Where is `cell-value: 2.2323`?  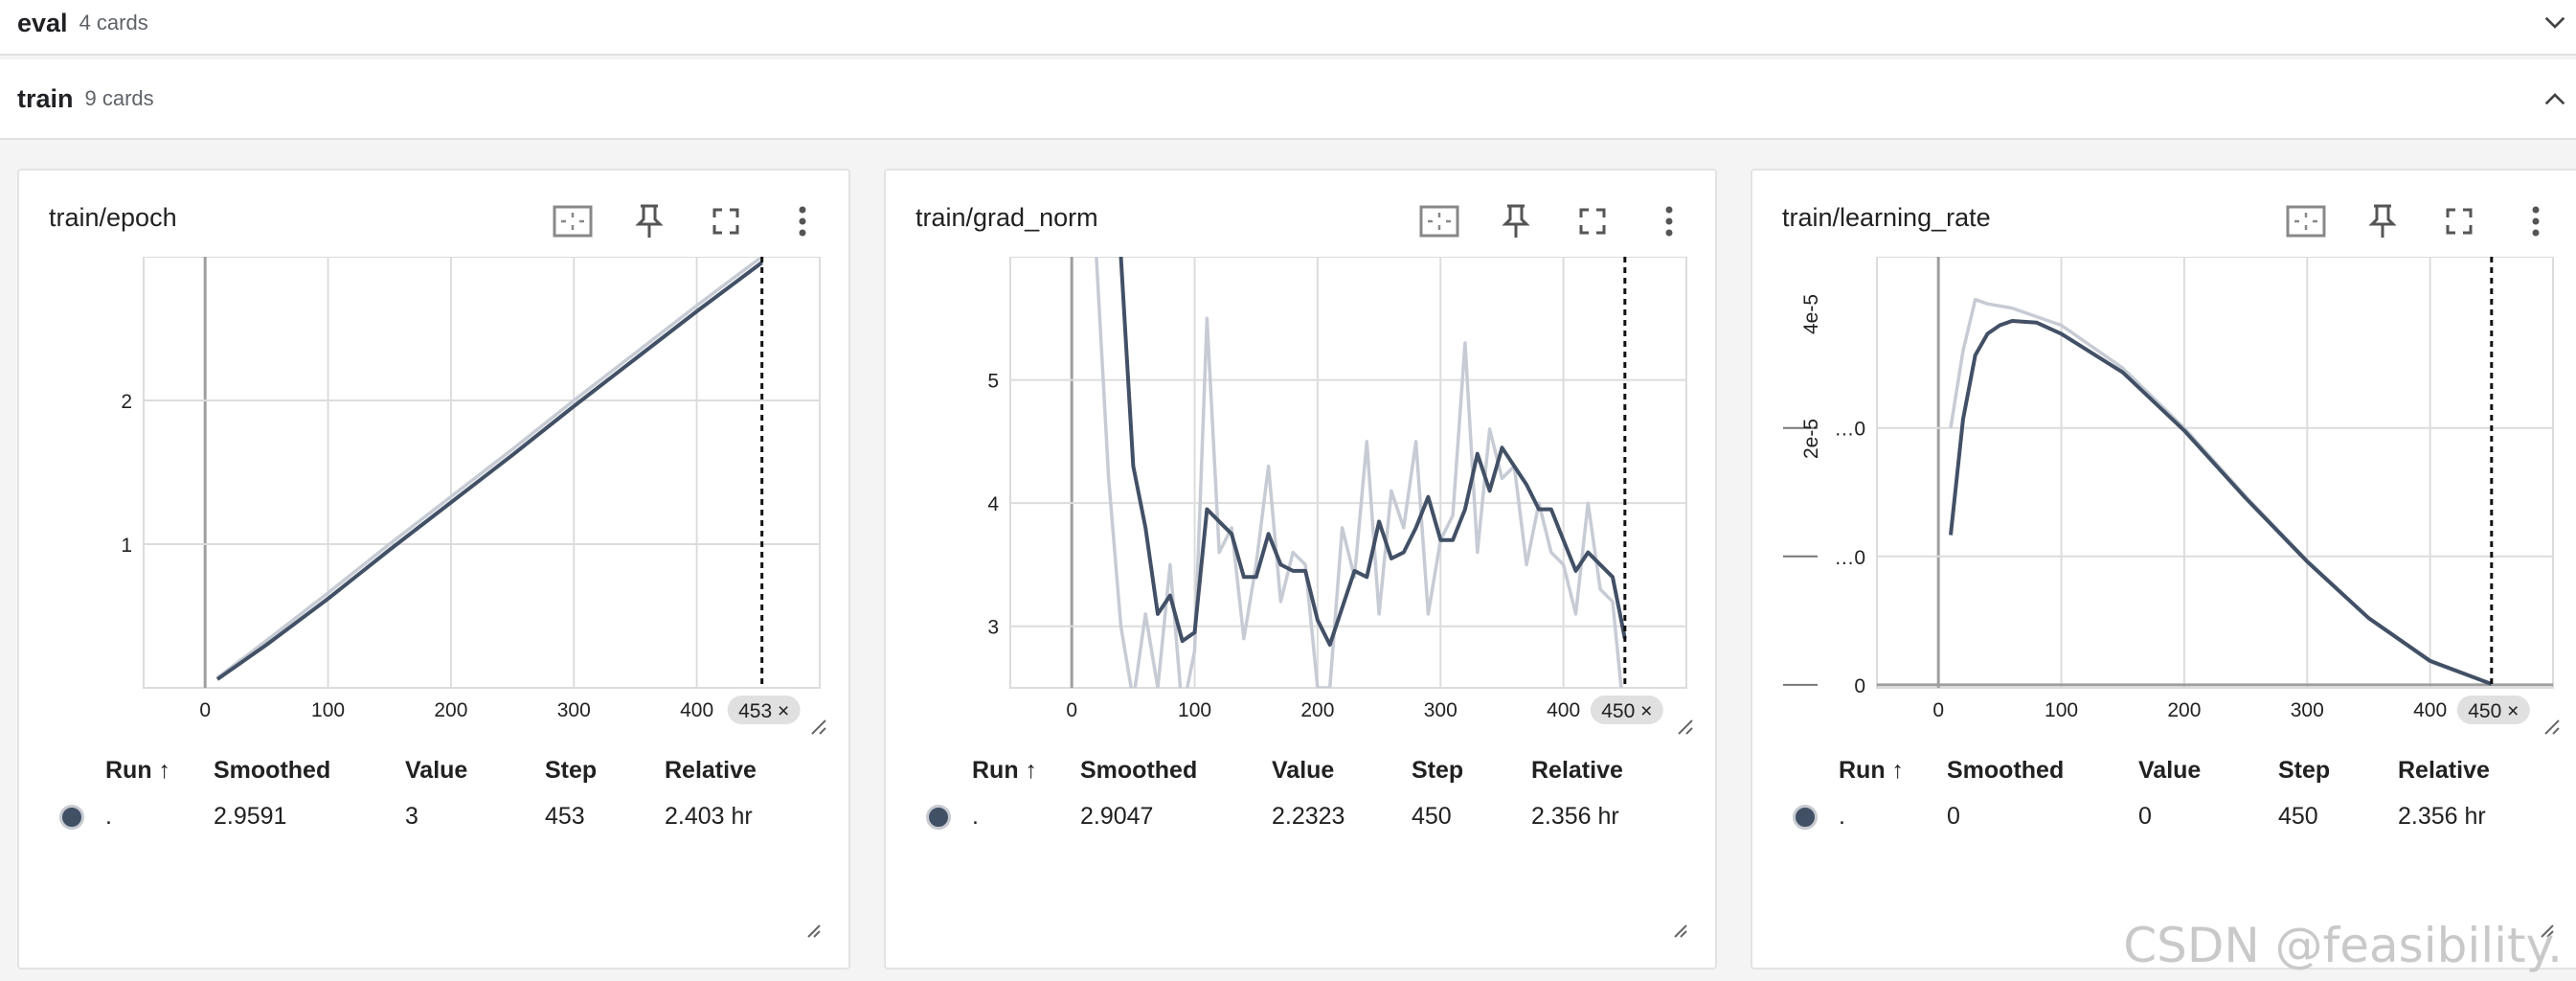
cell-value: 2.2323 is located at coordinates (1308, 817).